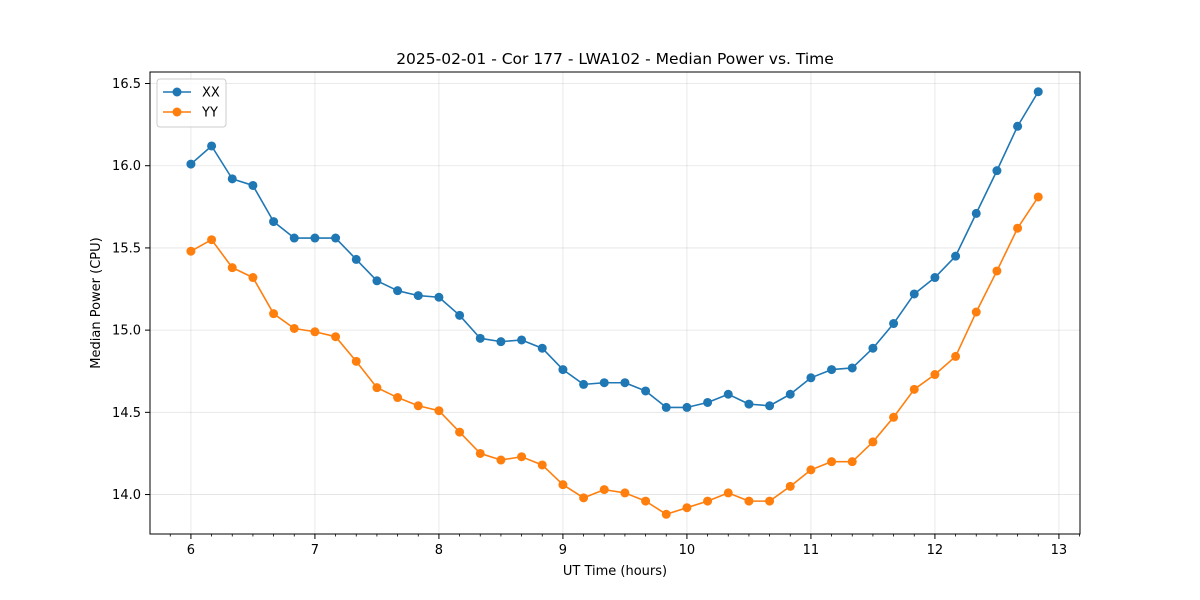 The image size is (1200, 600). Describe the element at coordinates (615, 571) in the screenshot. I see `x-axis-label: UT Time (hours)` at that location.